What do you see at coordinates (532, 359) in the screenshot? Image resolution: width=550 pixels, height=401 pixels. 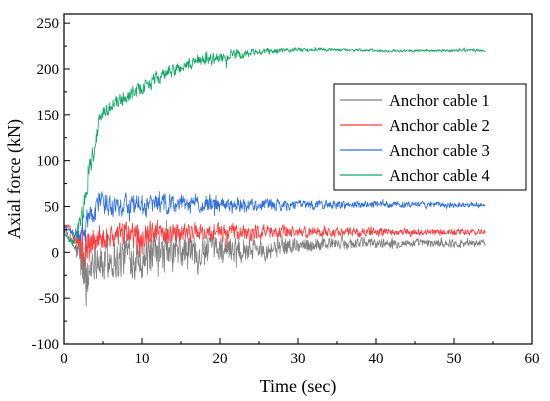 I see `x-tick-label: 60` at bounding box center [532, 359].